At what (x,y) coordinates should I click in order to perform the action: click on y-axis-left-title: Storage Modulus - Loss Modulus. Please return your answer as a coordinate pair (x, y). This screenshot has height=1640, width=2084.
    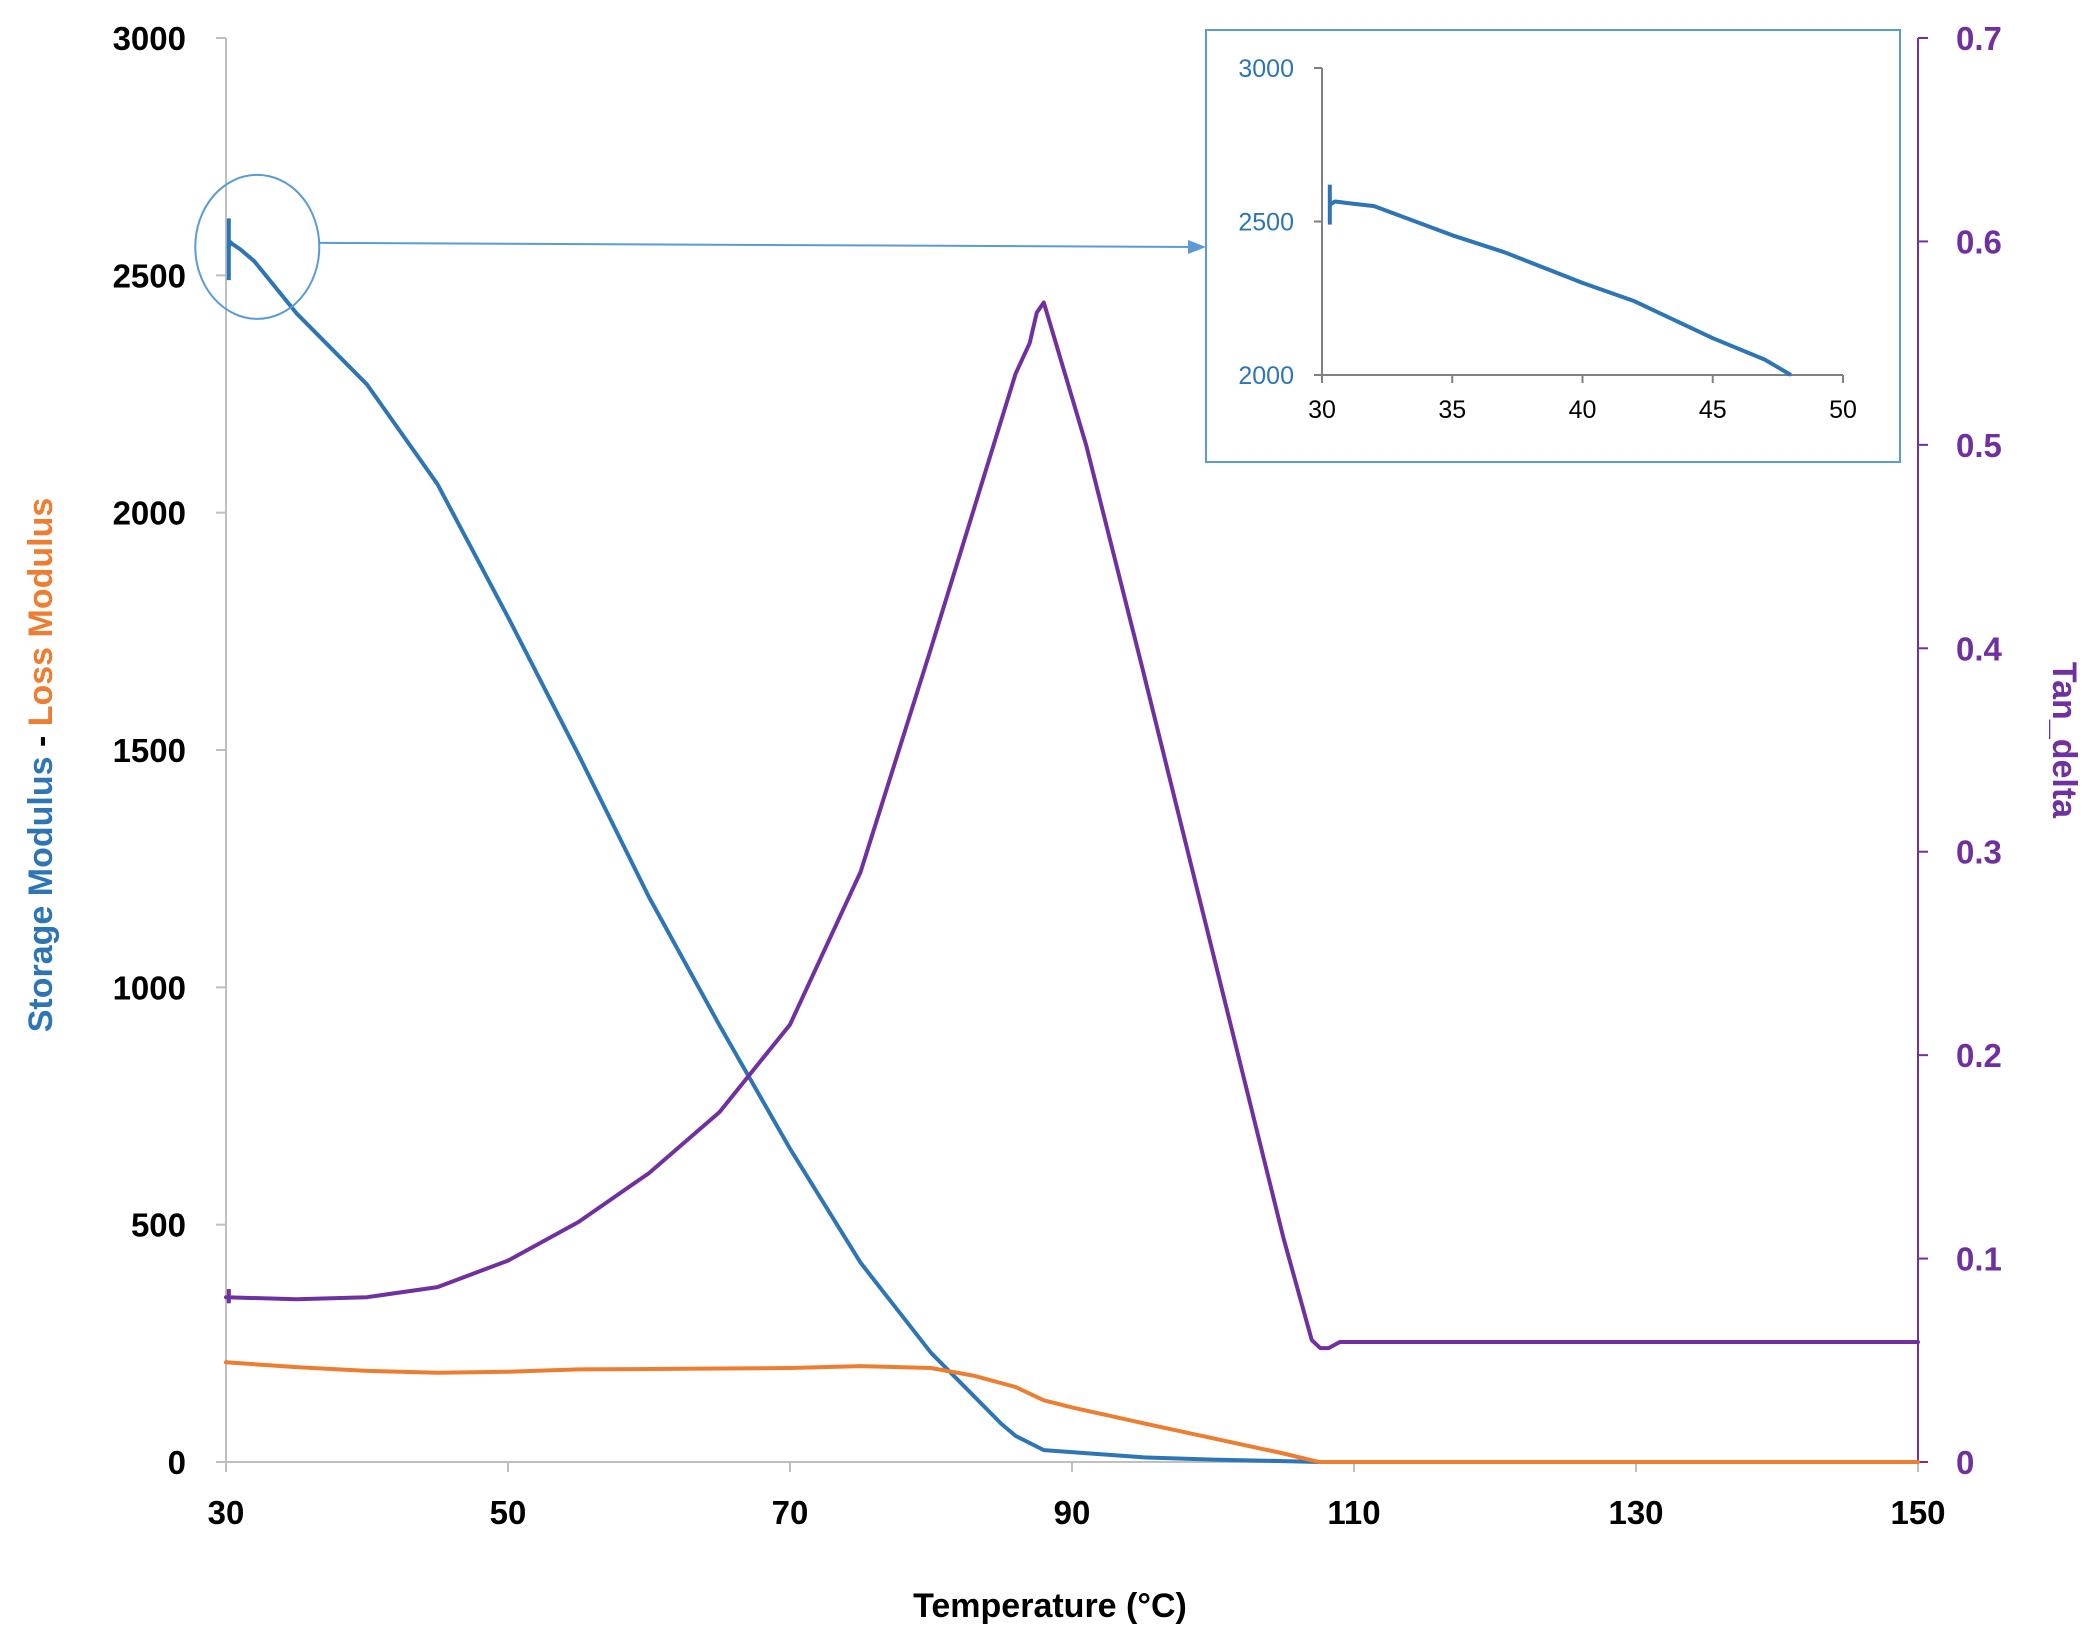
    Looking at the image, I should click on (41, 765).